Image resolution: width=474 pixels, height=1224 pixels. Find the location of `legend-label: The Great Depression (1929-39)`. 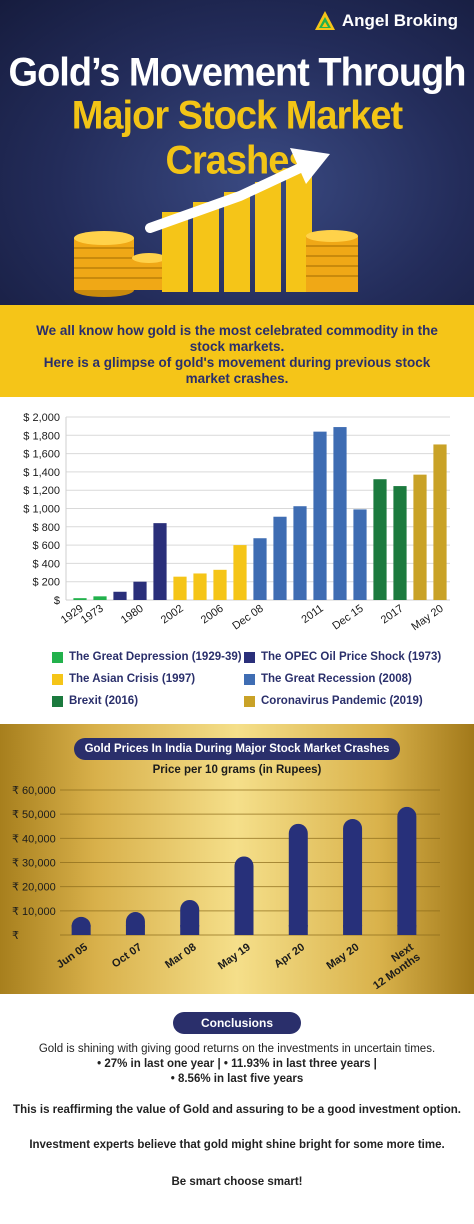

legend-label: The Great Depression (1929-39) is located at coordinates (155, 657).